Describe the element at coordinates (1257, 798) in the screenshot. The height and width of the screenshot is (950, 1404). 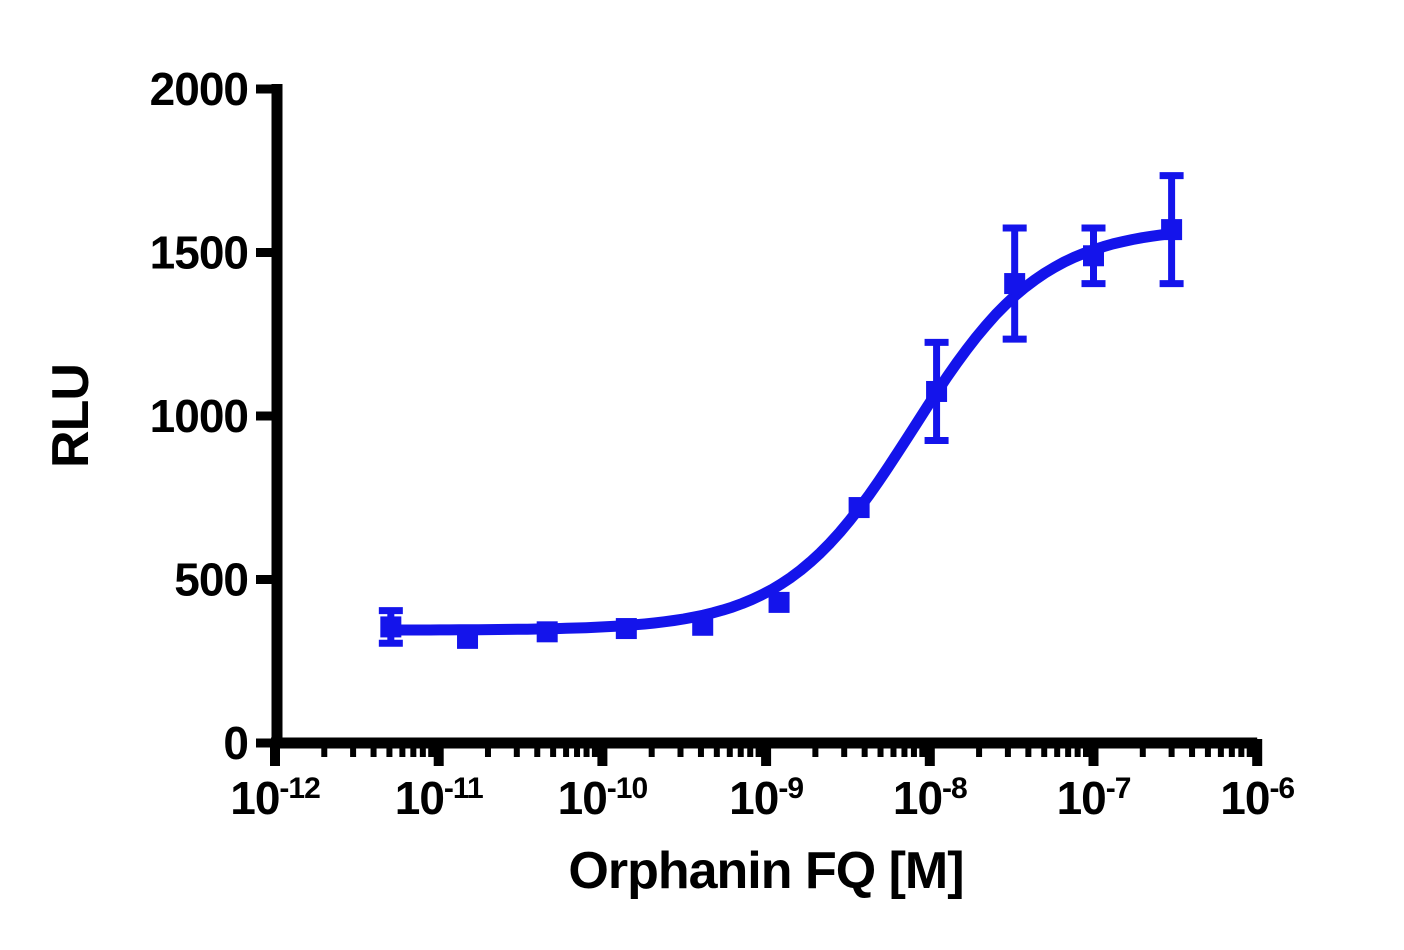
I see `x-tick-label: 10⁻⁶` at that location.